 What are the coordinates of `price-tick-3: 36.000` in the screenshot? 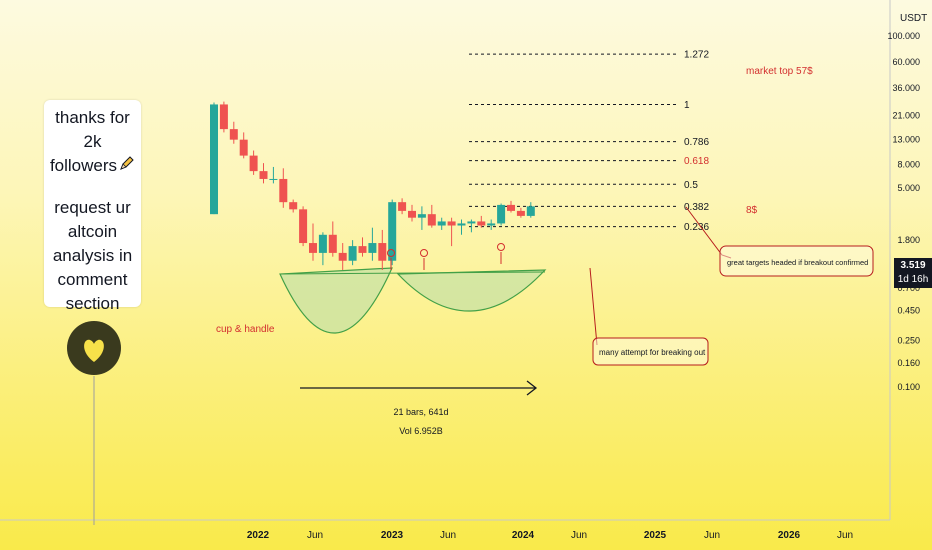 It's located at (906, 88).